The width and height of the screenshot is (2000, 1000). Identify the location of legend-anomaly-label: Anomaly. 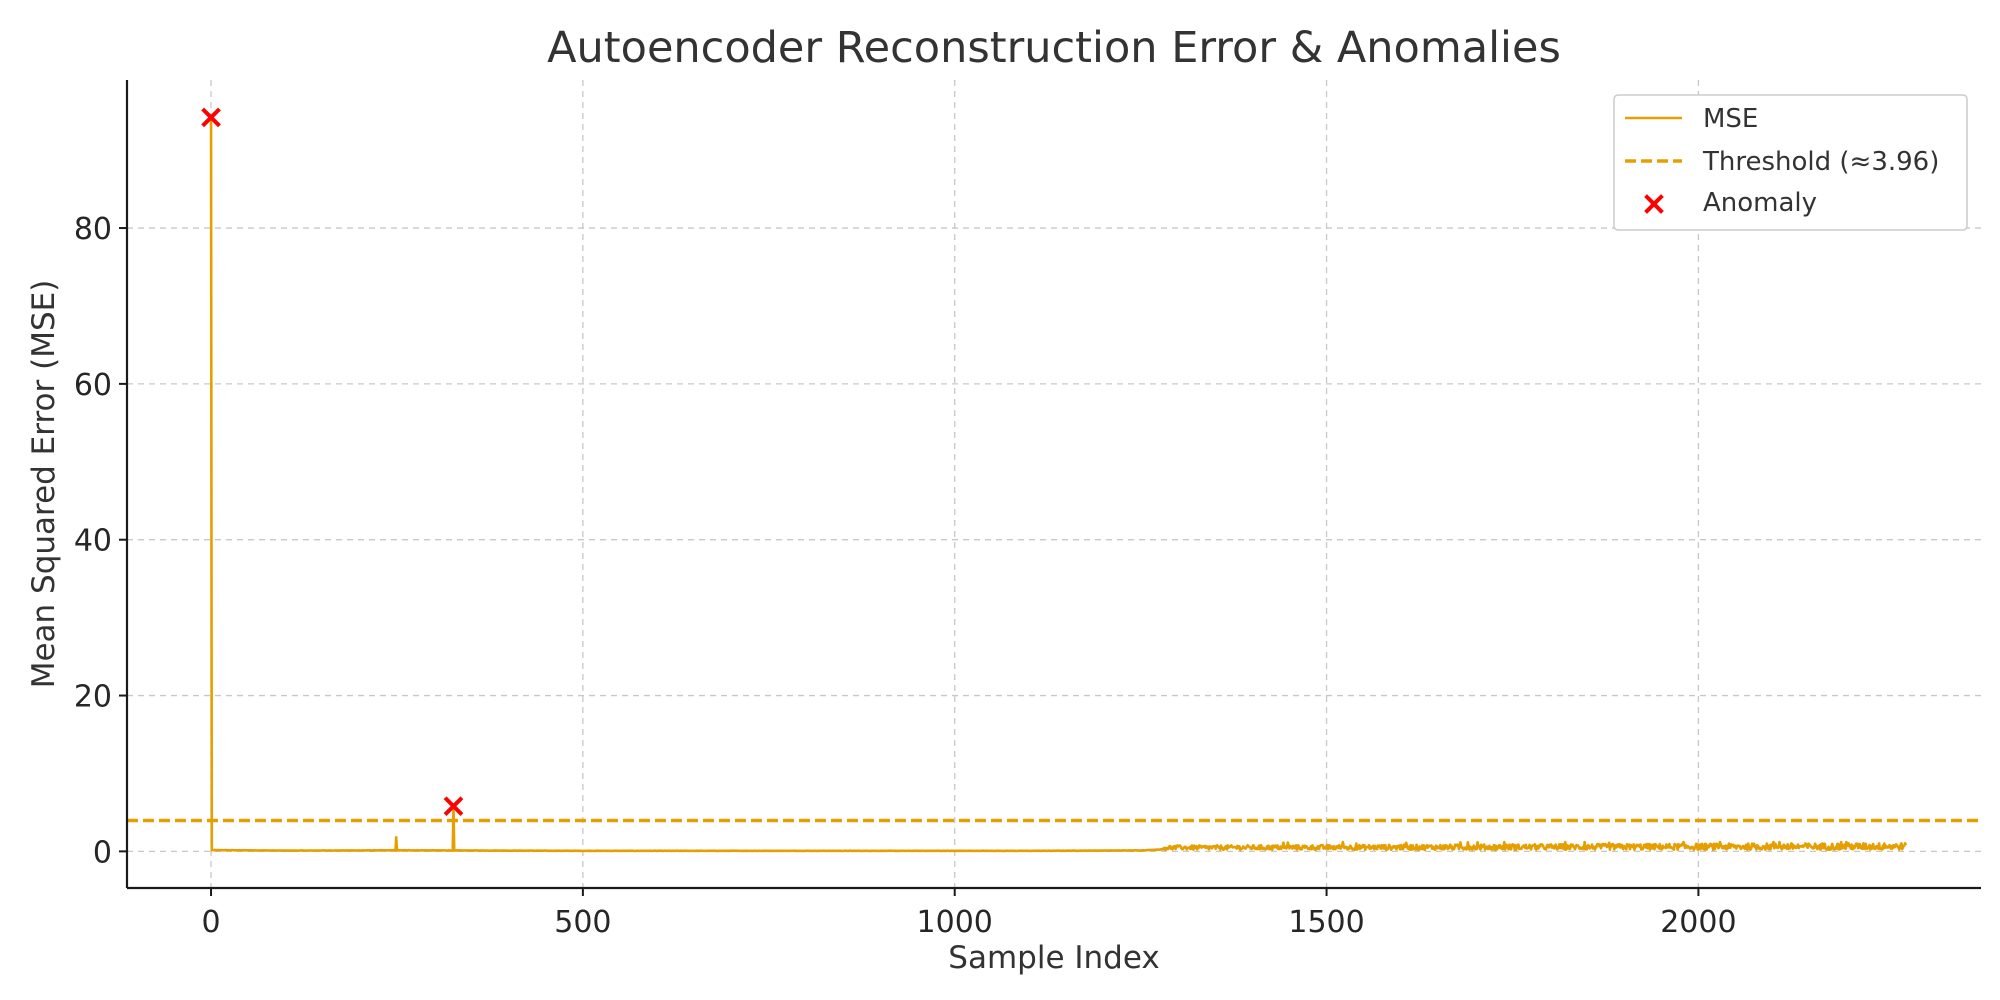
(1760, 203).